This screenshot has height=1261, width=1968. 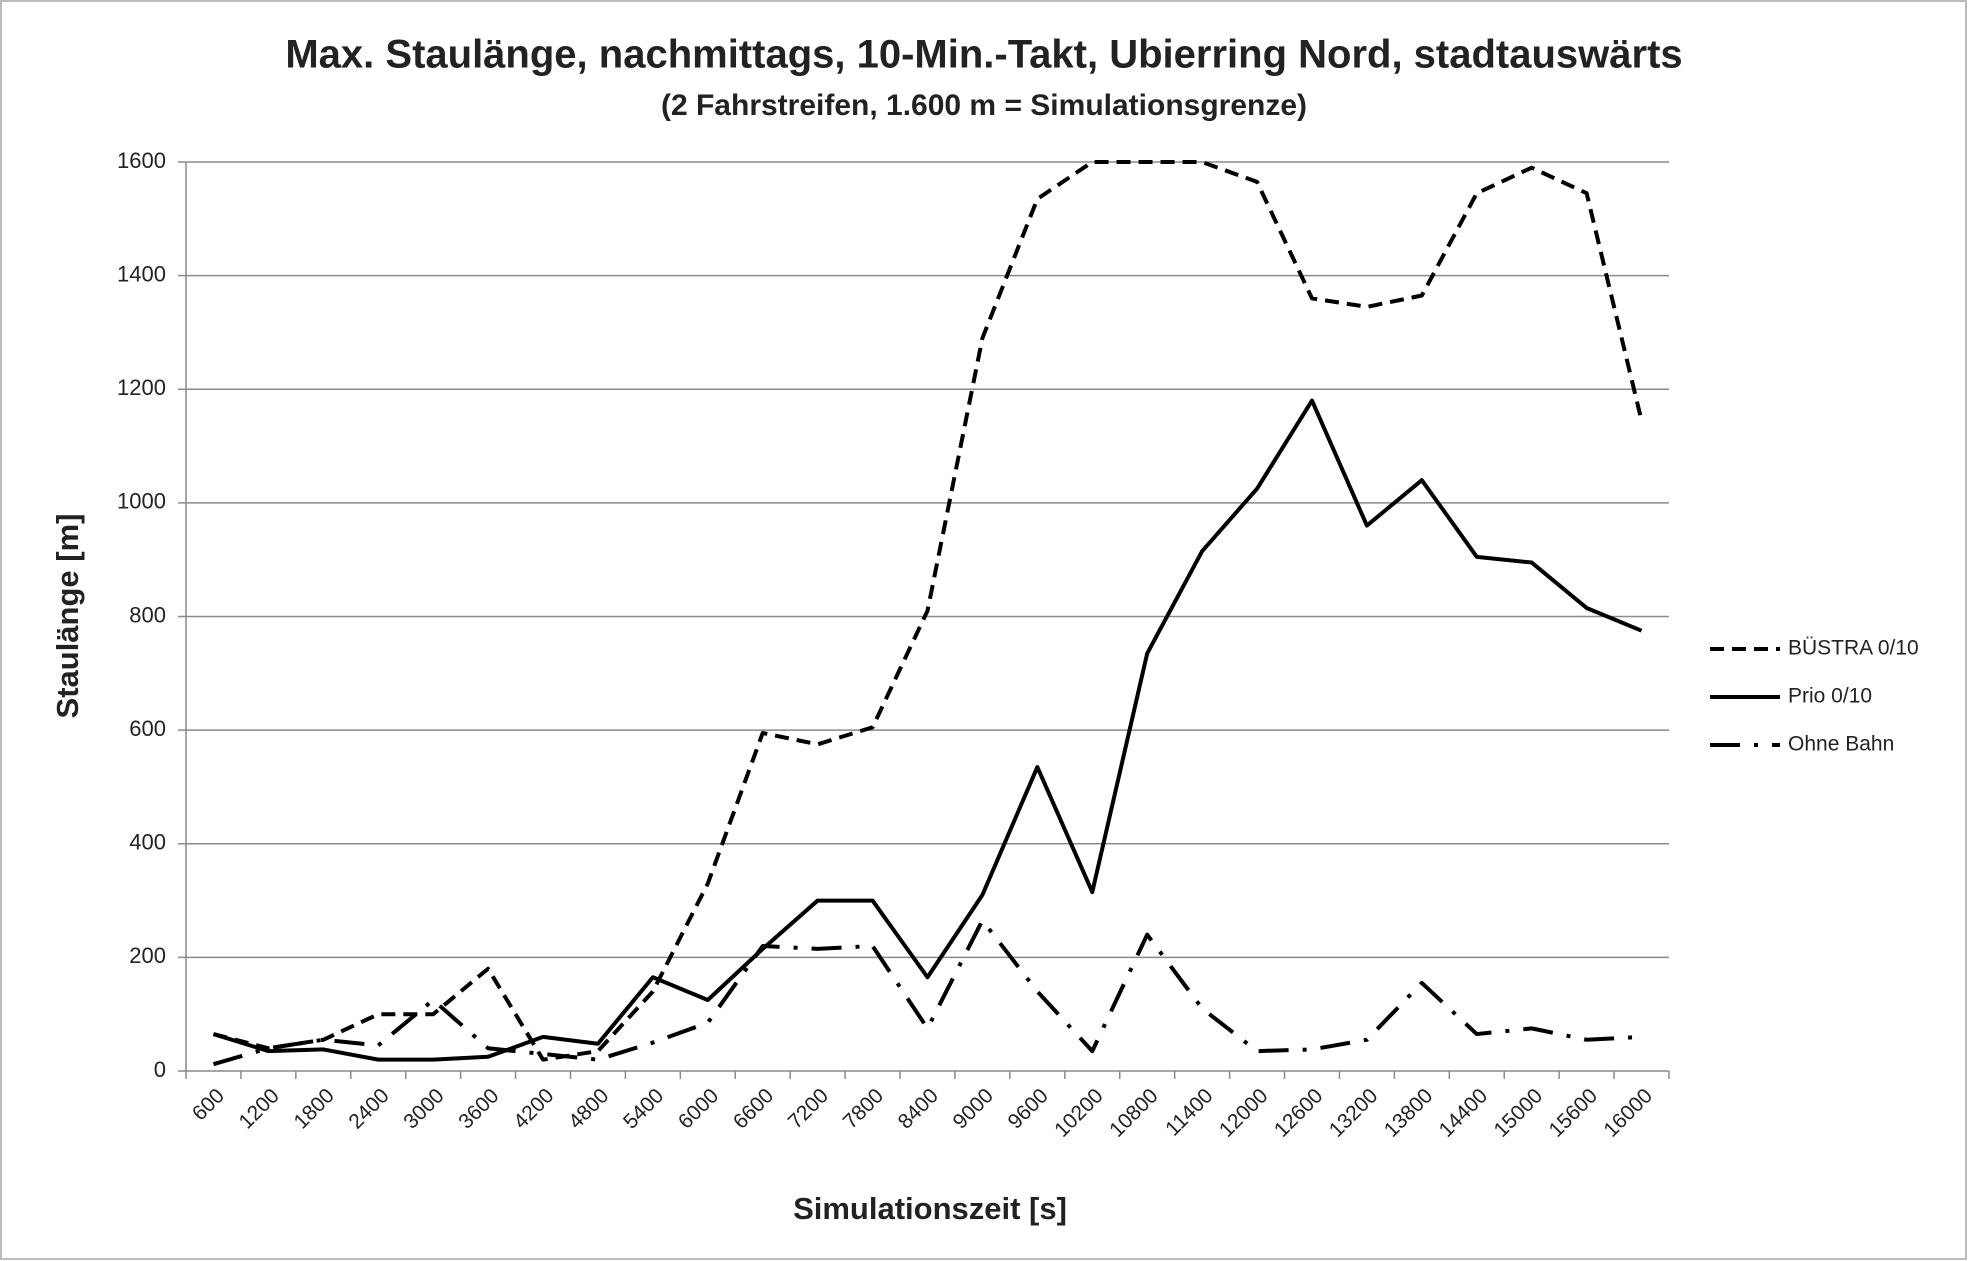 What do you see at coordinates (1853, 648) in the screenshot?
I see `legend-label: BÜSTRA 0/10` at bounding box center [1853, 648].